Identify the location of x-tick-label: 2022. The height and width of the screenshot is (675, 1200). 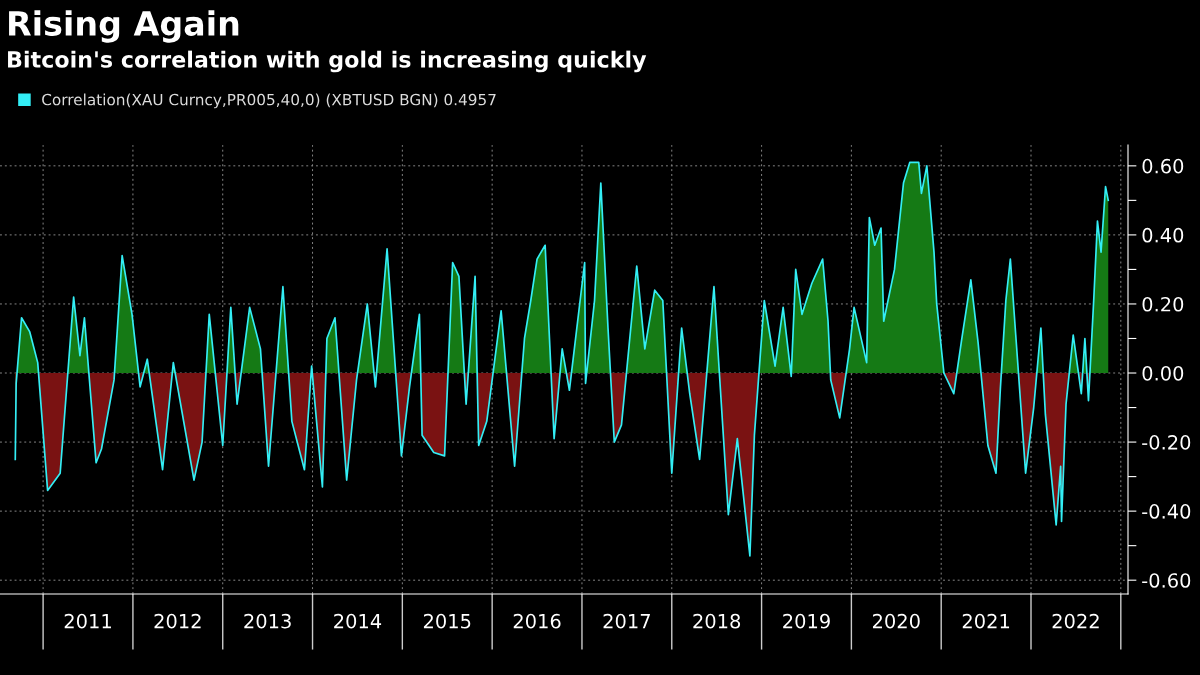
(1075, 621).